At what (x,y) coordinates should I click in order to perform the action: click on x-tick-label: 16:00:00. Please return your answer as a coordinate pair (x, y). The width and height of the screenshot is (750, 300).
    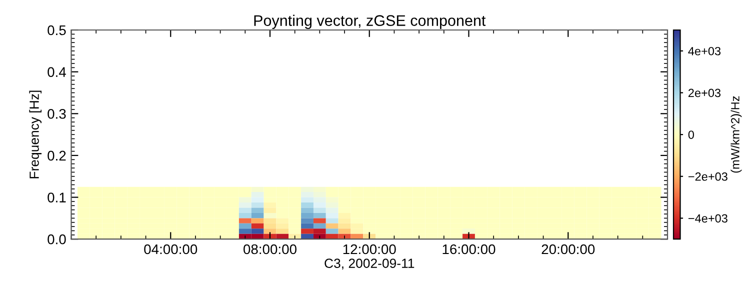
    Looking at the image, I should click on (469, 249).